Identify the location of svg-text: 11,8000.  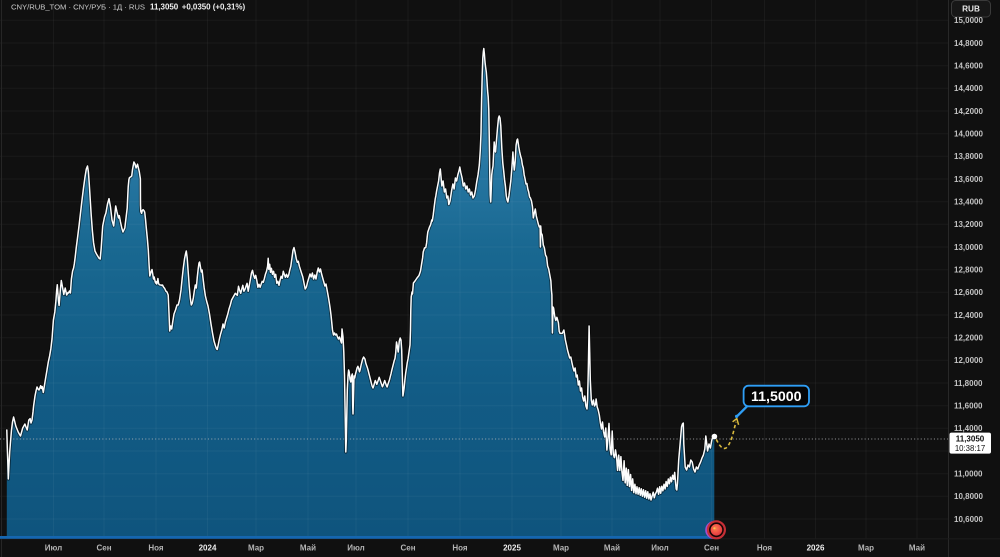
(968, 383).